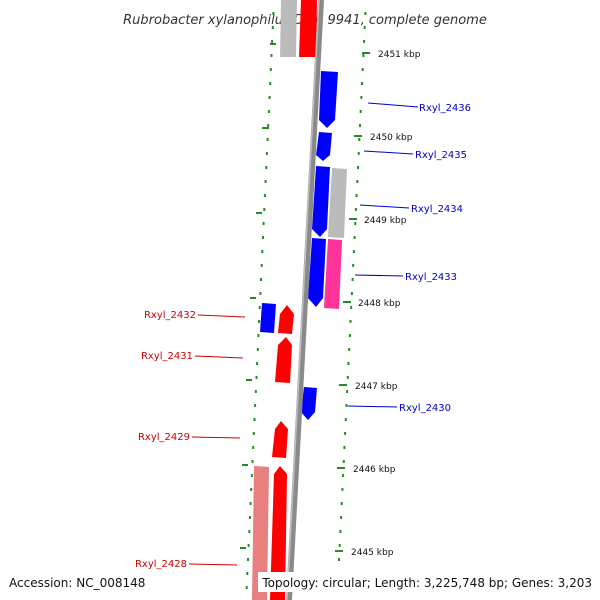  Describe the element at coordinates (167, 356) in the screenshot. I see `gene-label-rxyl-2431: Rxyl_2431` at that location.